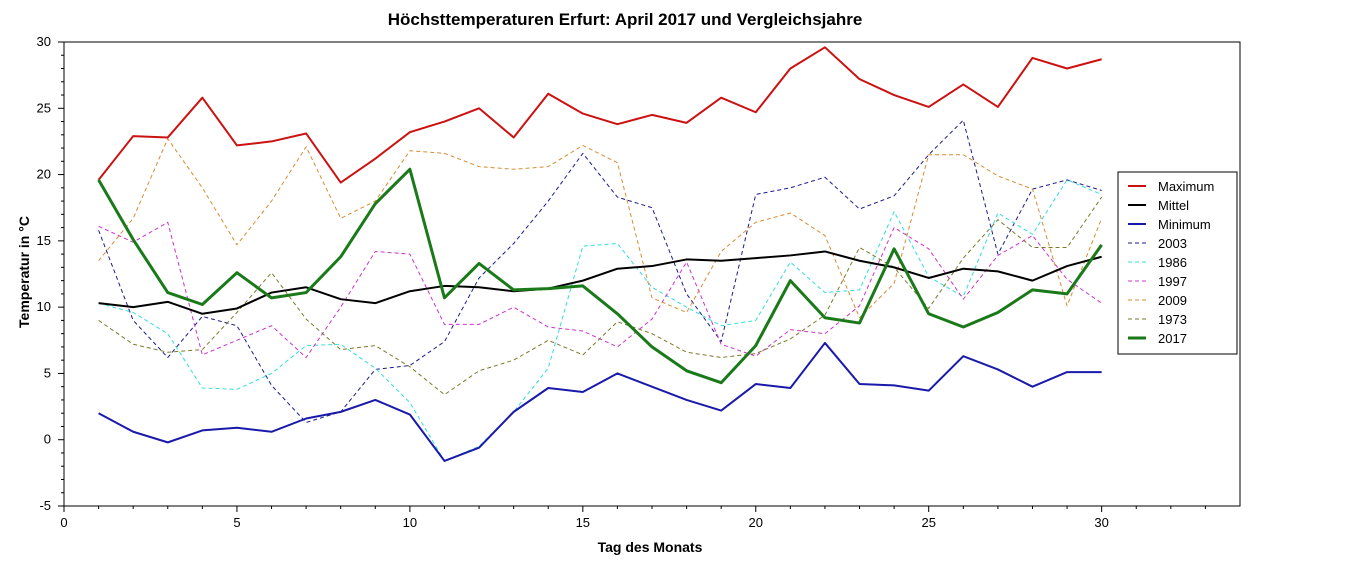 The width and height of the screenshot is (1366, 570). Describe the element at coordinates (44, 306) in the screenshot. I see `y-tick-label: 10` at that location.